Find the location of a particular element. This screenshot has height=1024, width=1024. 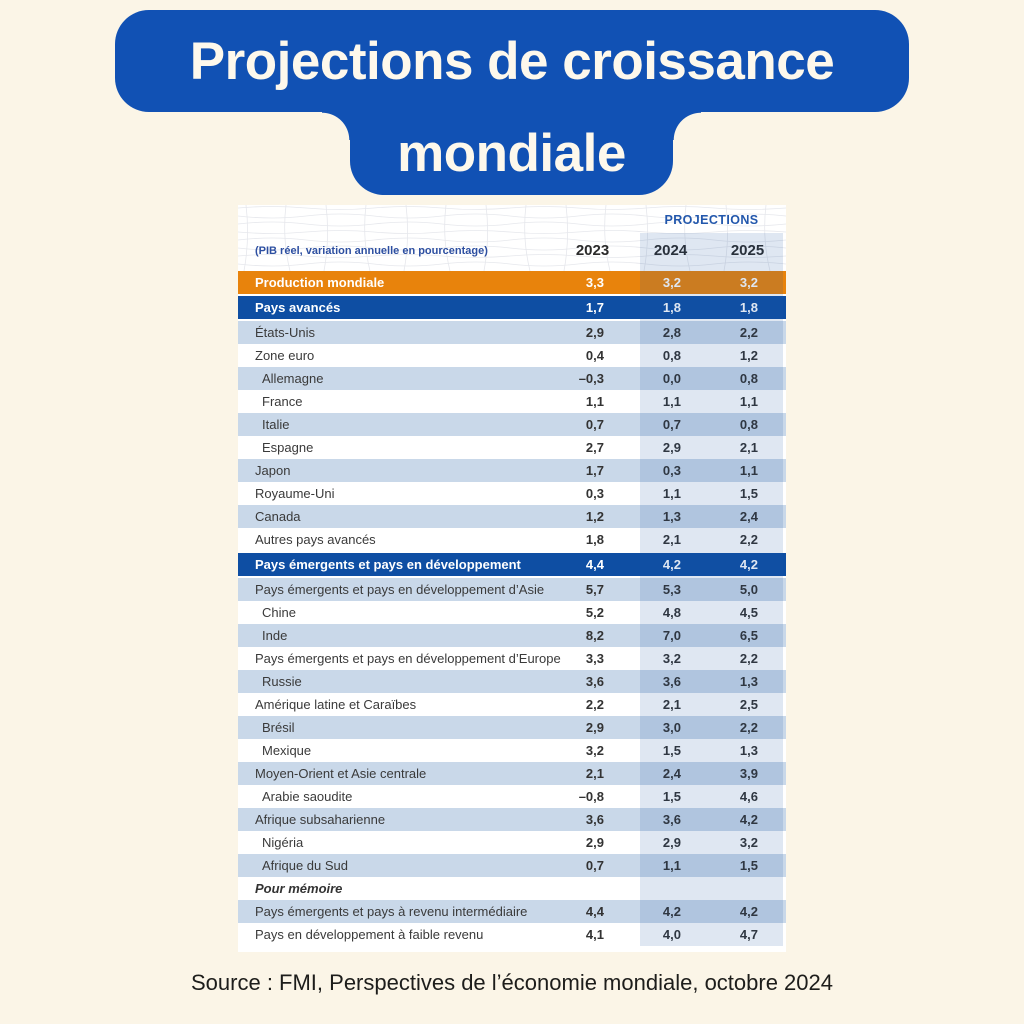

row-value: 5,0 is located at coordinates (748, 589).